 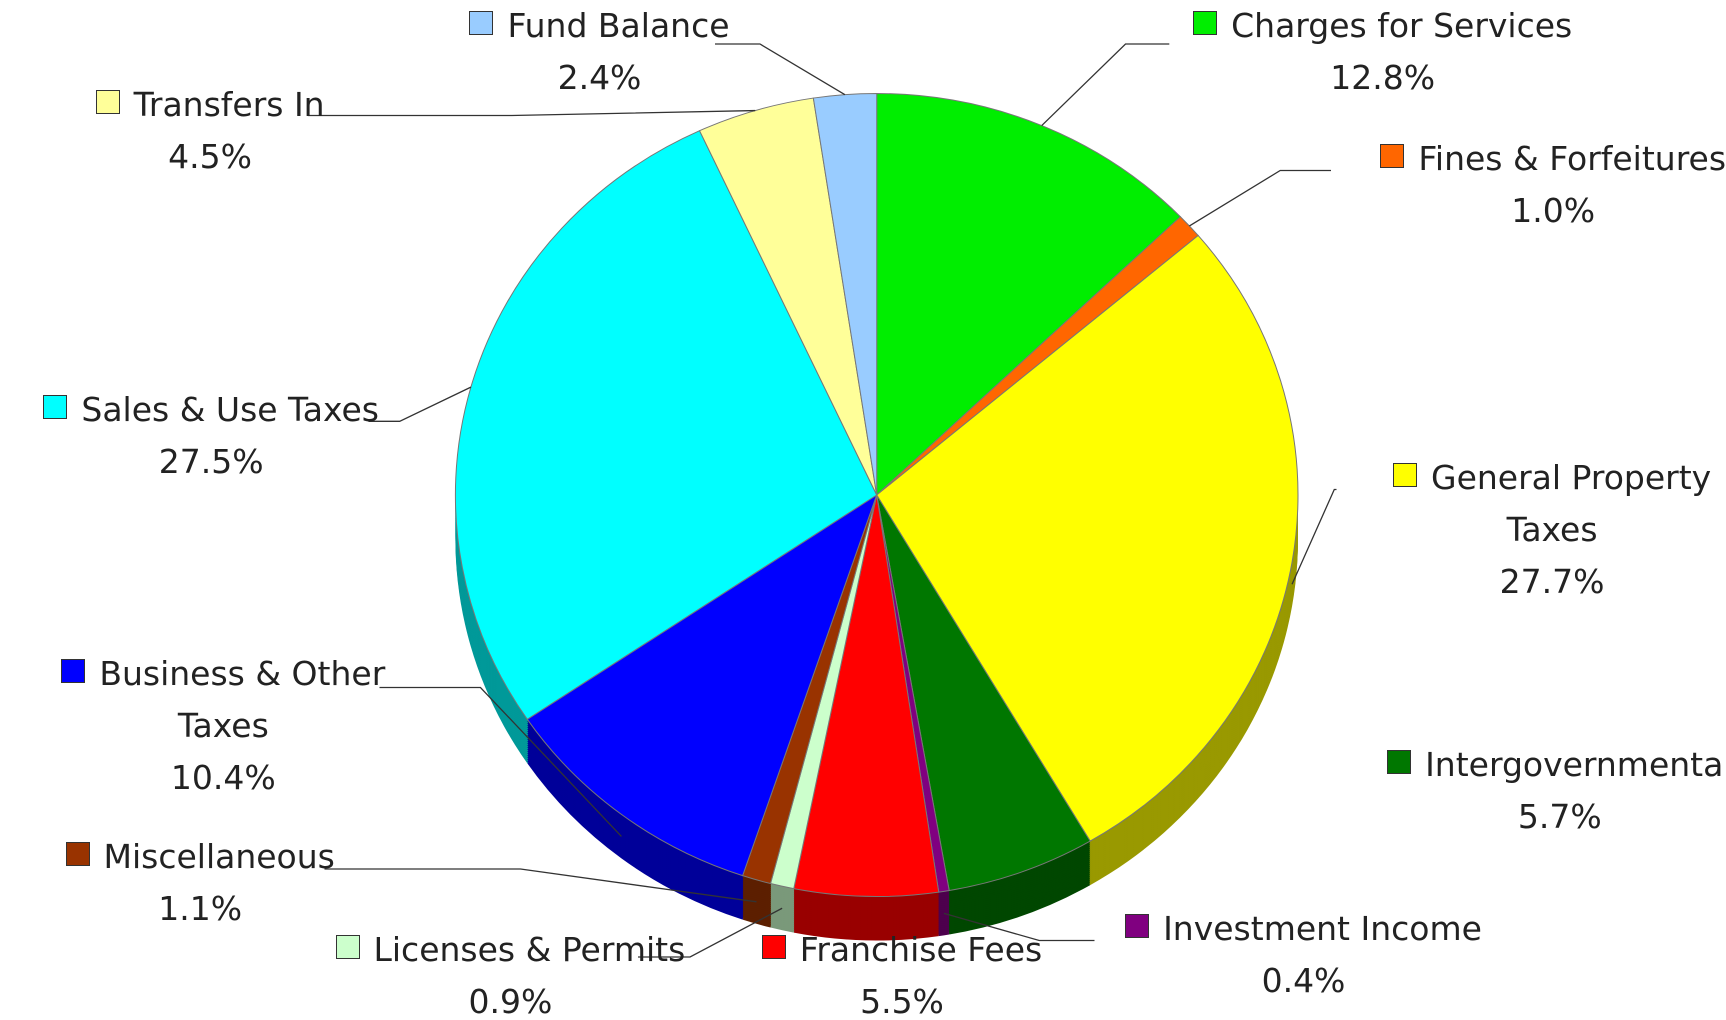 I want to click on value-label: 10.4%, so click(x=223, y=777).